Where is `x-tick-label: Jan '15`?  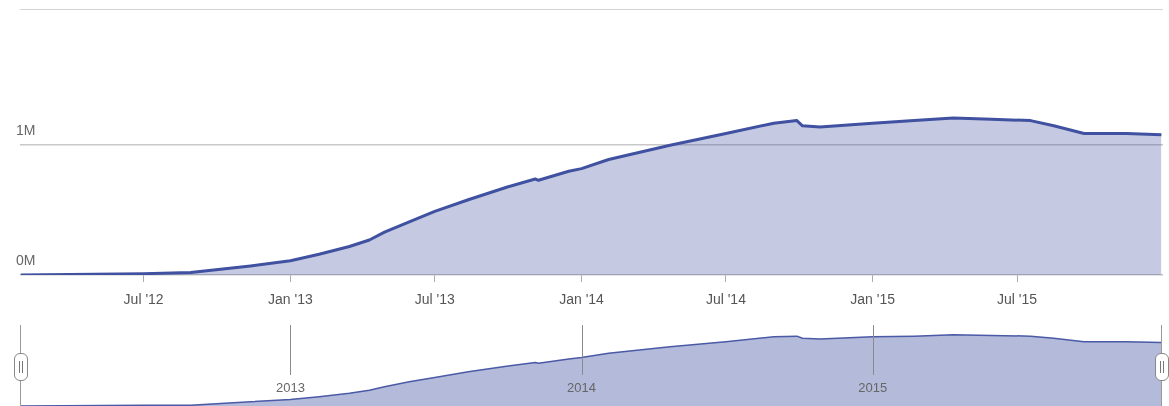 x-tick-label: Jan '15 is located at coordinates (873, 299).